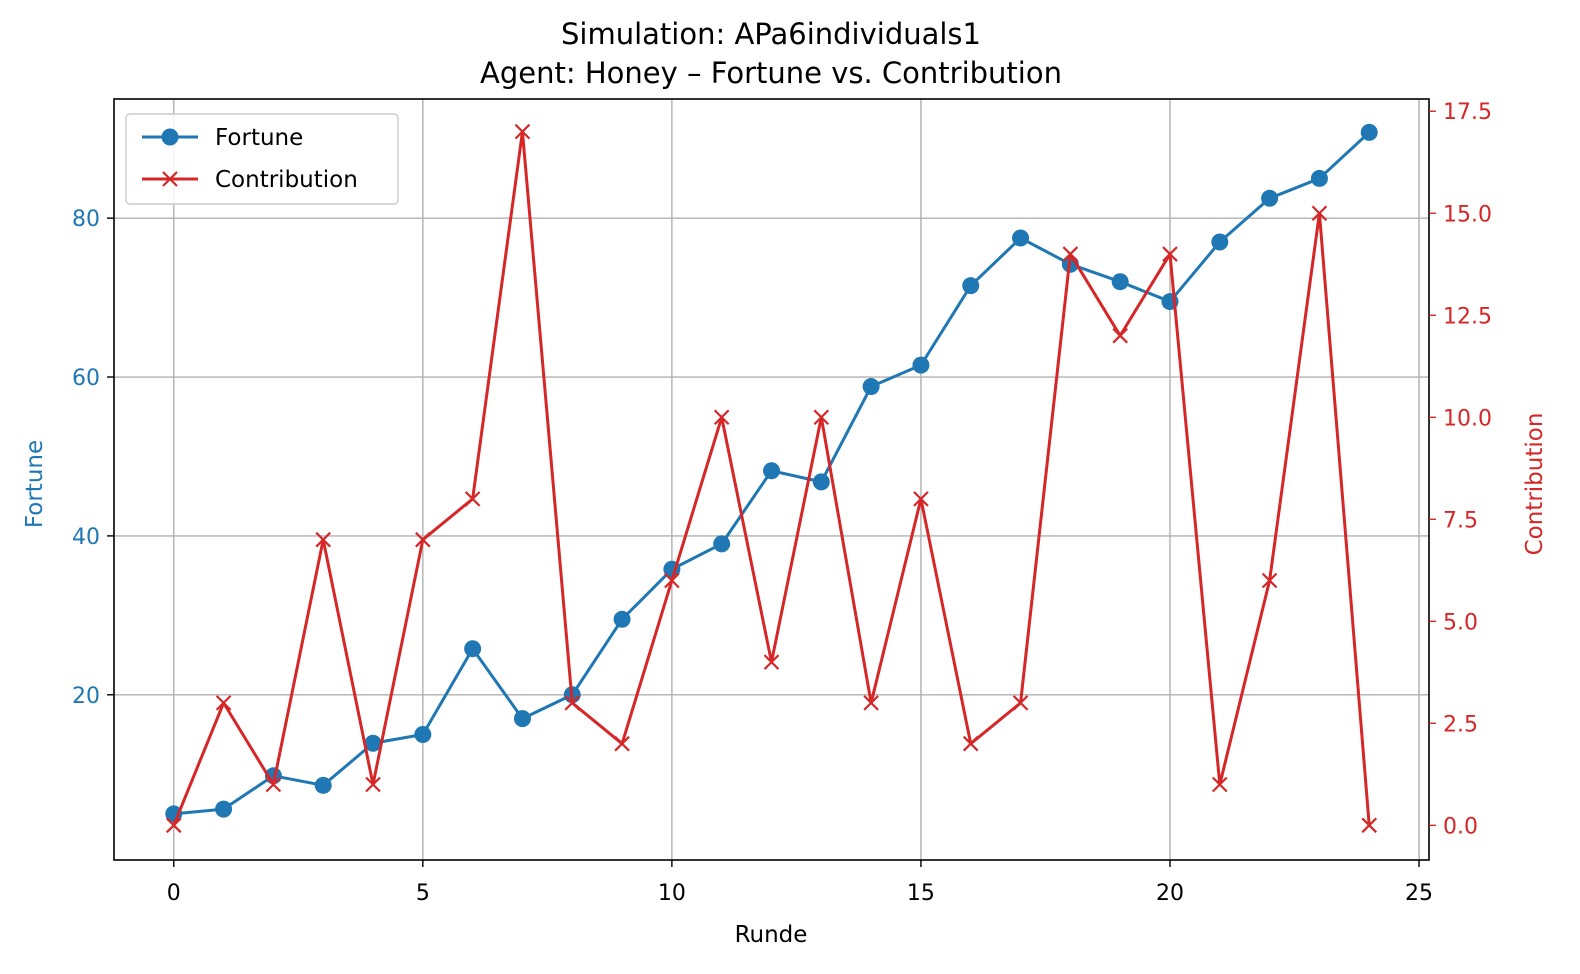  Describe the element at coordinates (1460, 826) in the screenshot. I see `y-right-tick-label: 0.0` at that location.